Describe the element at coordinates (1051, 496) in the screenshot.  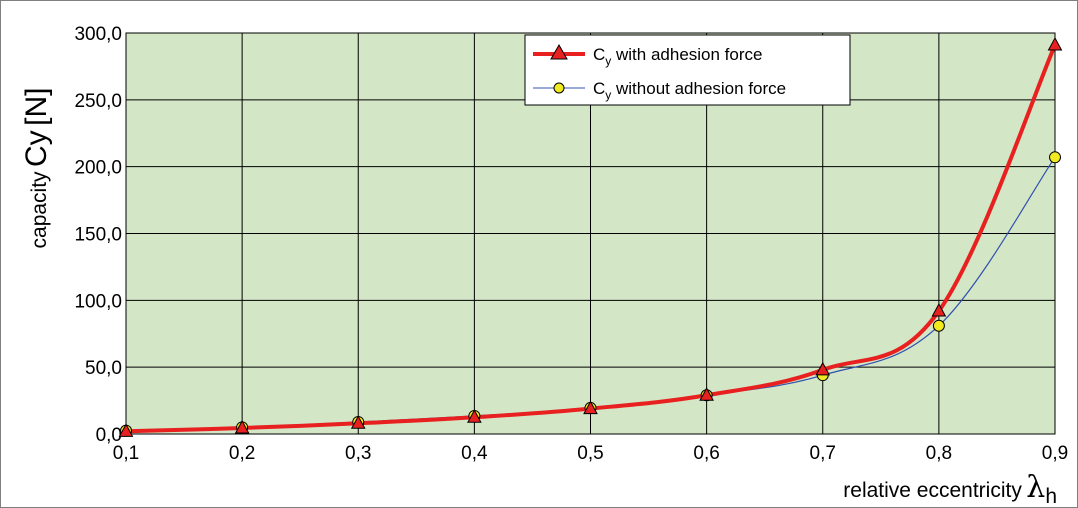
I see `x-axis-label-sub: h` at that location.